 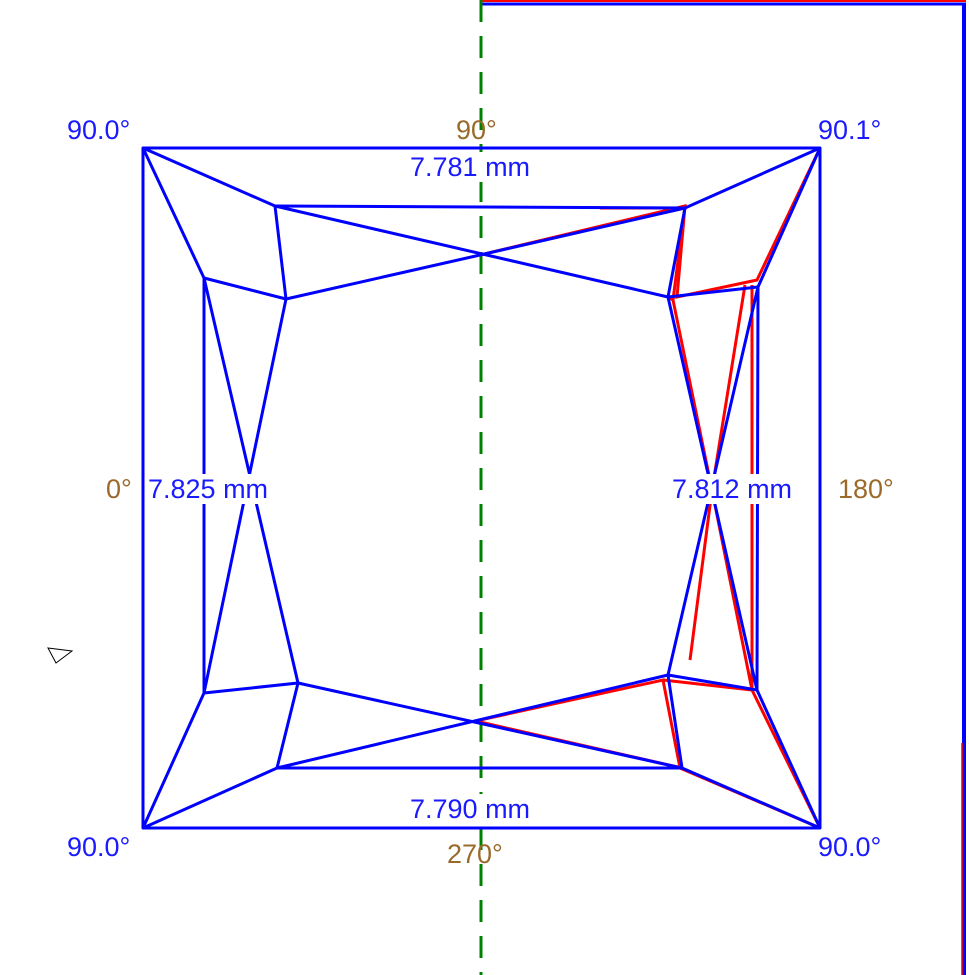 What do you see at coordinates (470, 809) in the screenshot?
I see `measurement-bottom: 7.790 mm` at bounding box center [470, 809].